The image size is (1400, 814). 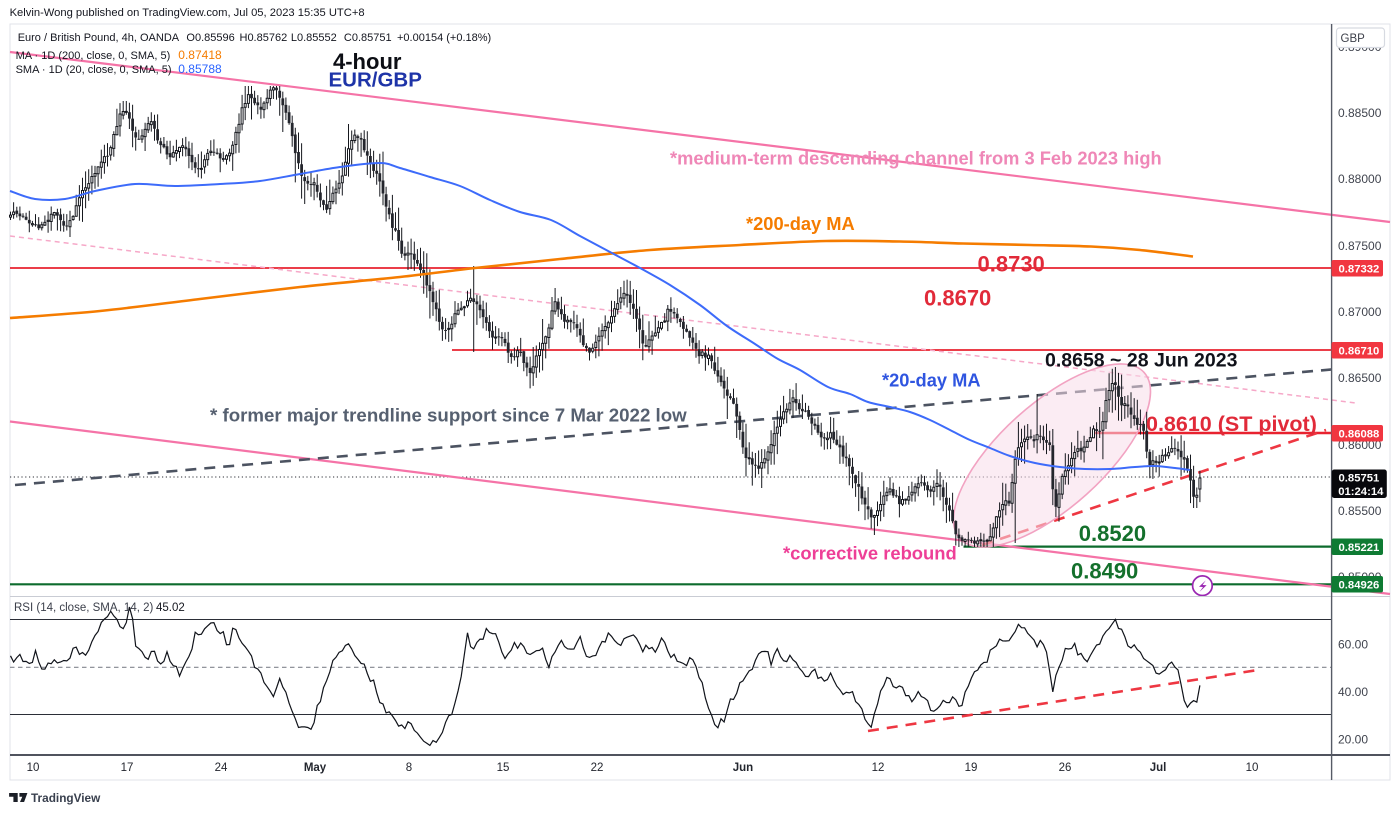 I want to click on svg-text: 0.87500, so click(x=1360, y=246).